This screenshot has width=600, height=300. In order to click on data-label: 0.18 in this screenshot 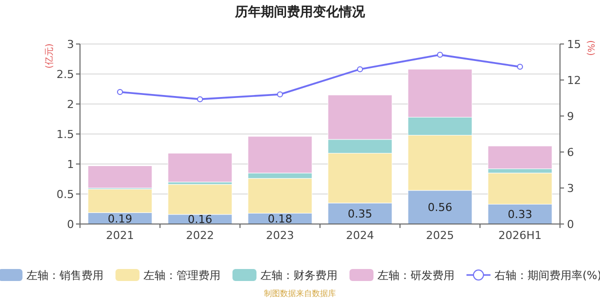, I will do `click(280, 219)`.